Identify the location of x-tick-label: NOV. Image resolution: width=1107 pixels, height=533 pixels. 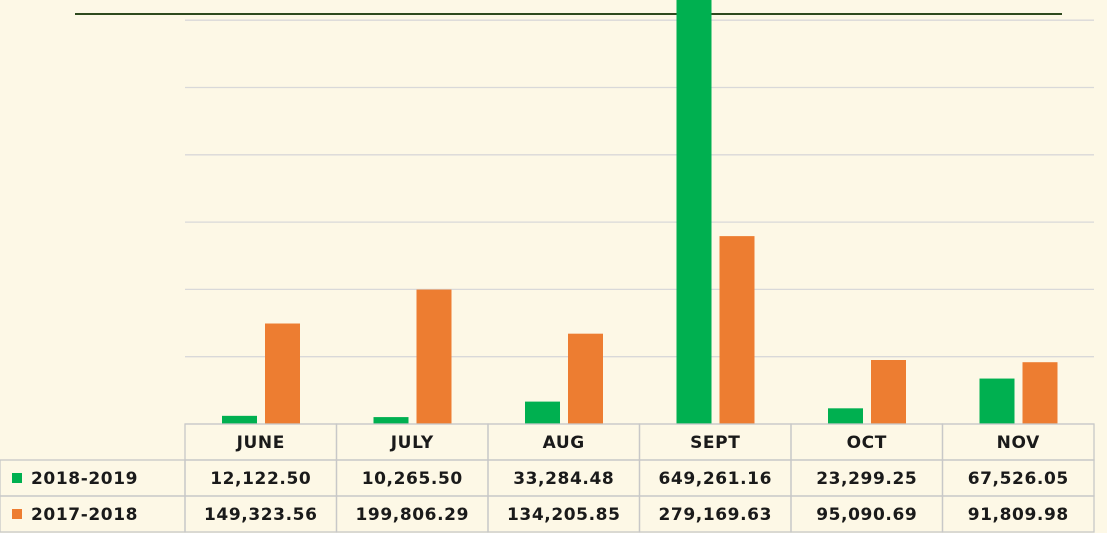
(1018, 443).